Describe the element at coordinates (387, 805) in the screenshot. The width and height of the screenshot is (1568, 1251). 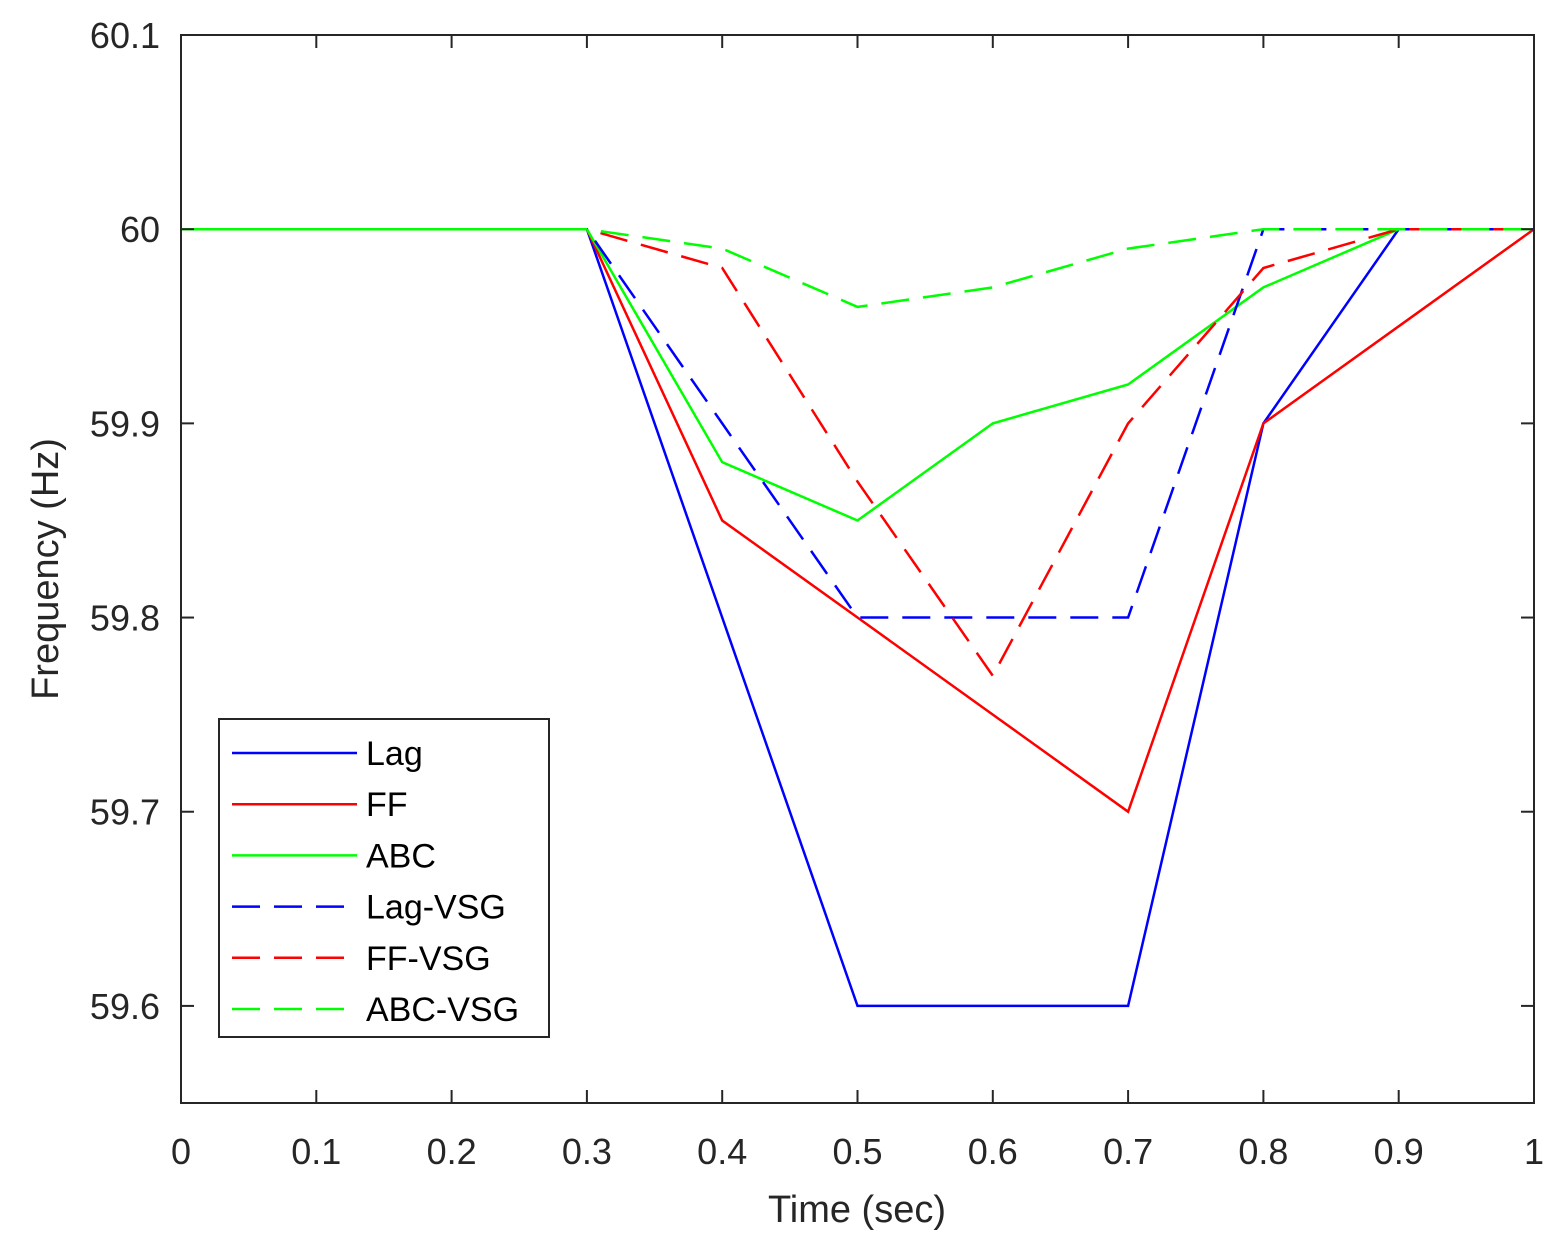
I see `legend-label-ff: FF` at that location.